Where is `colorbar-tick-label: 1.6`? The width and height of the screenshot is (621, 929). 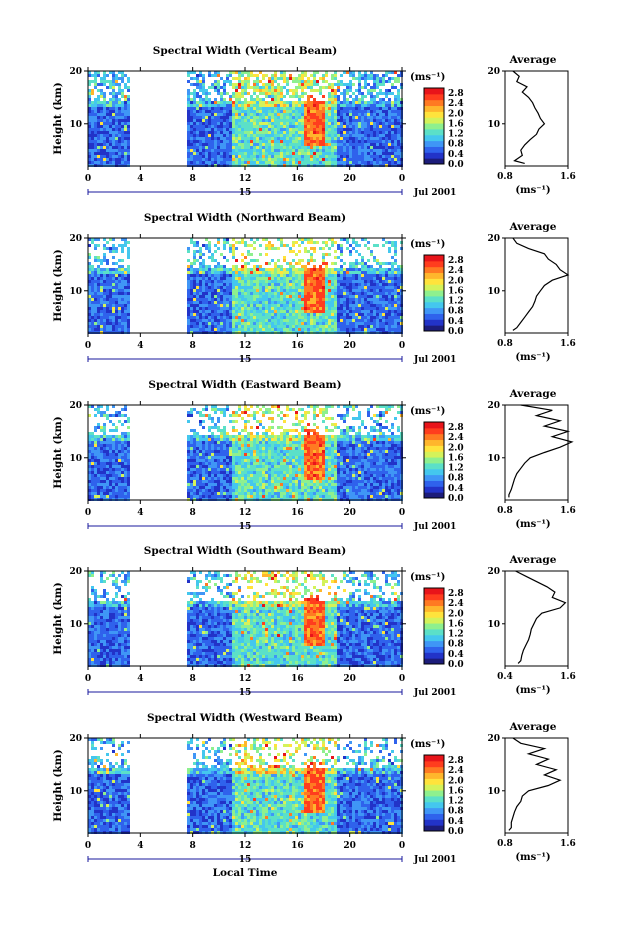 colorbar-tick-label: 1.6 is located at coordinates (456, 124).